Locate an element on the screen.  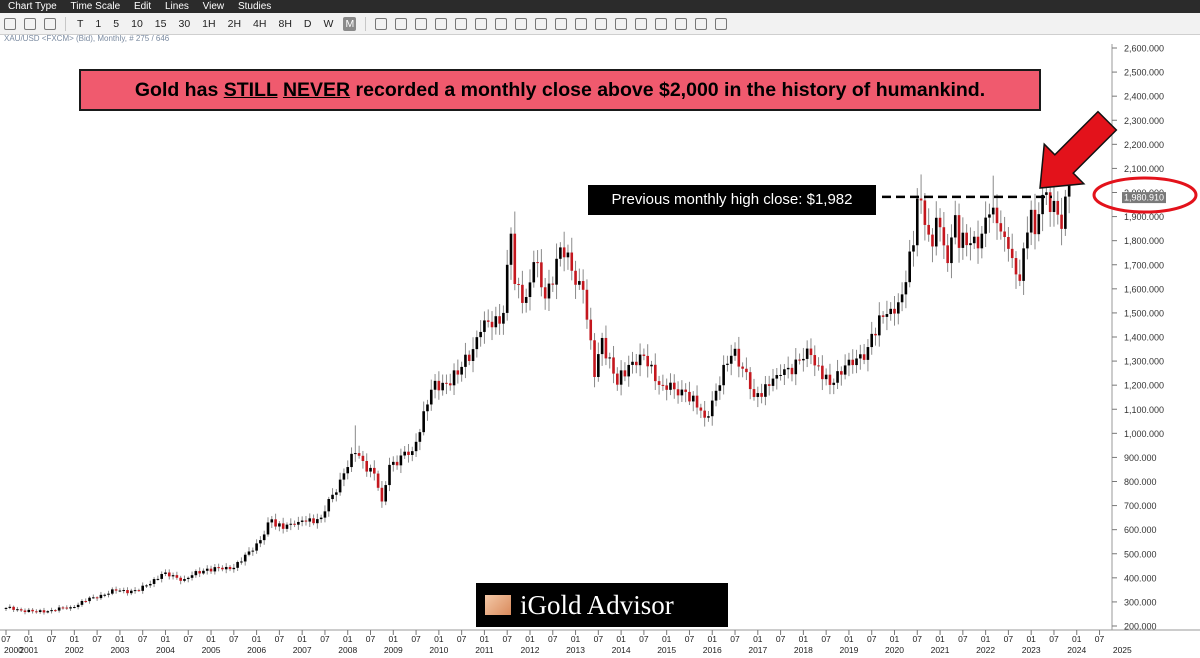
line-tool-icon is located at coordinates (581, 23).